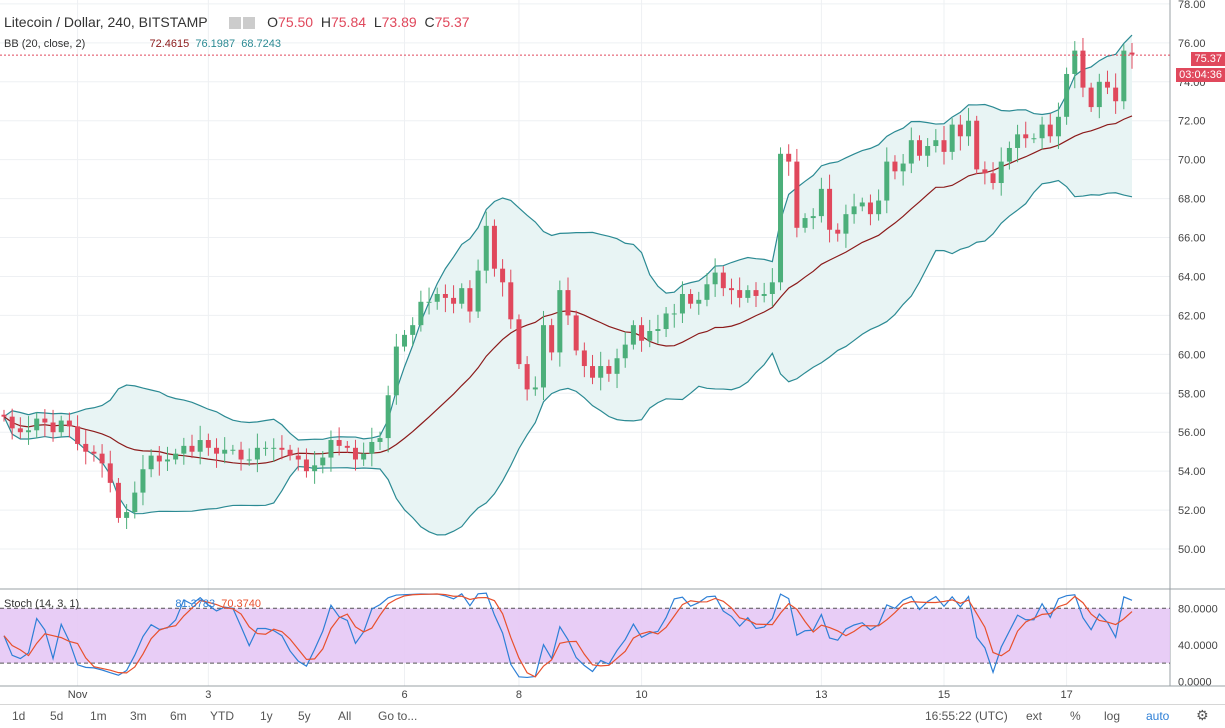 The width and height of the screenshot is (1225, 728). I want to click on countdown-tag: 03:04:36, so click(1200, 75).